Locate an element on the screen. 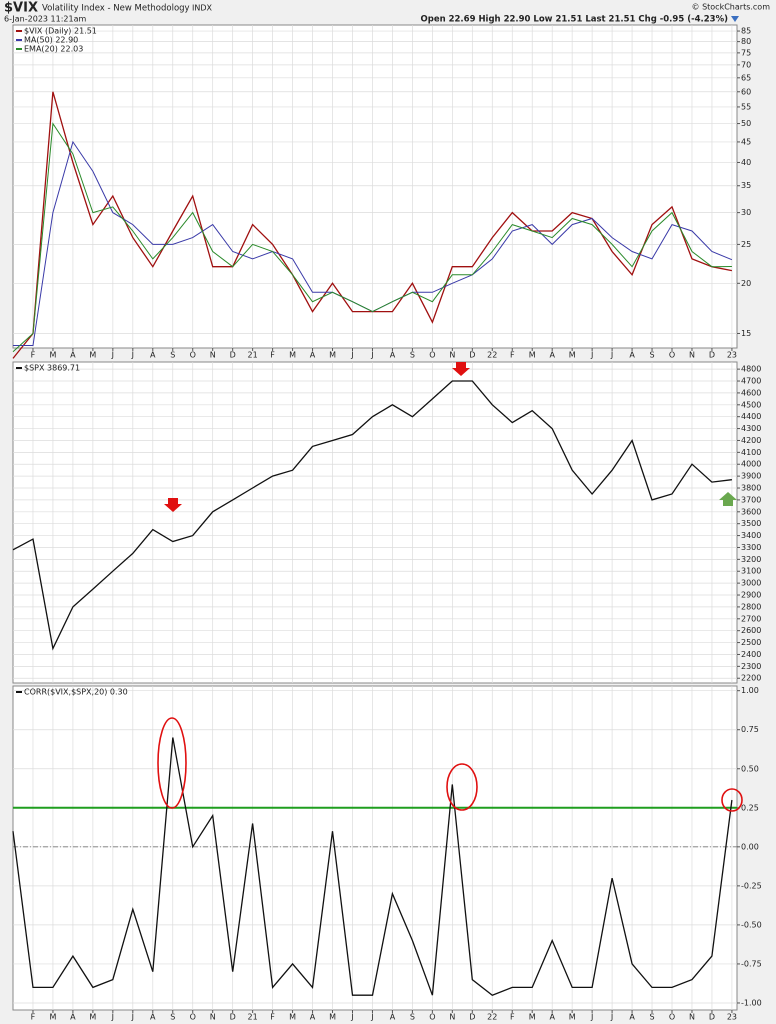 This screenshot has height=1024, width=776. arrow-down is located at coordinates (461, 369).